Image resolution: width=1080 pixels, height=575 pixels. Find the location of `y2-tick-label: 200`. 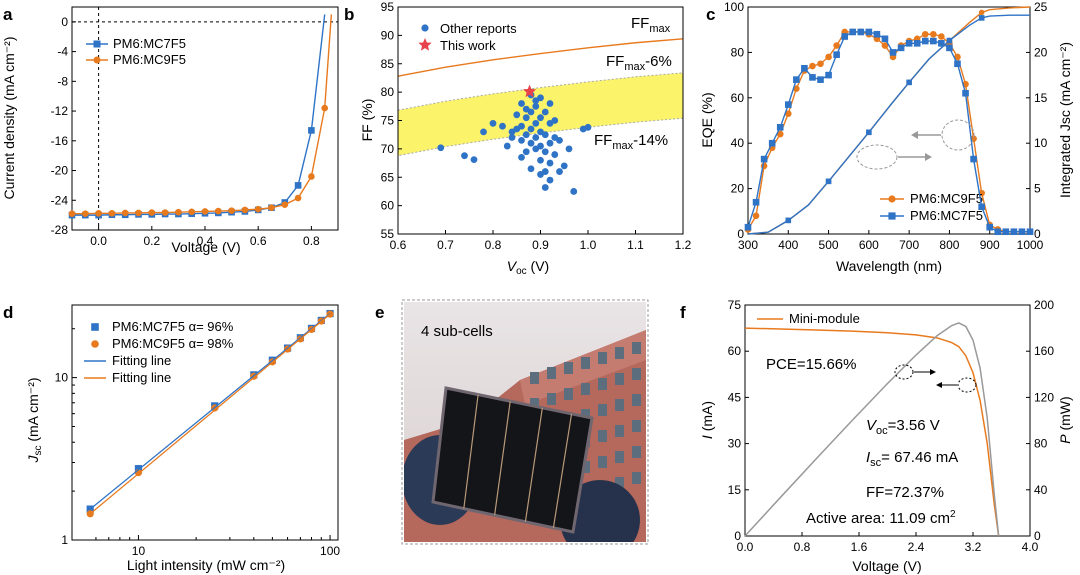

y2-tick-label: 200 is located at coordinates (1044, 305).